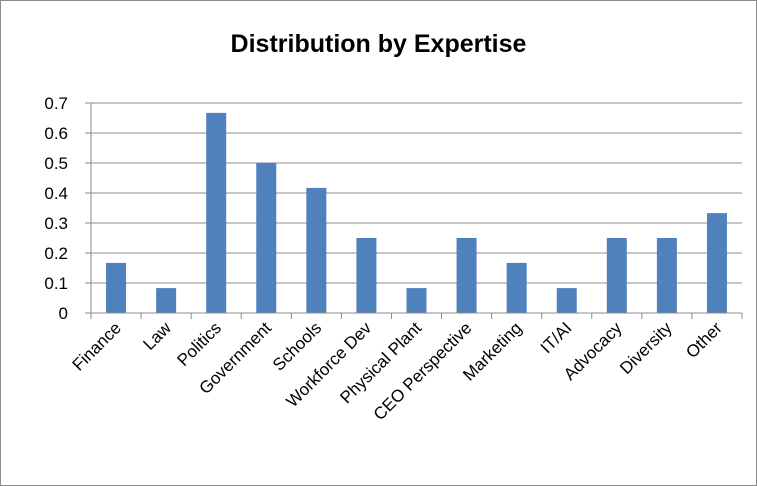 This screenshot has width=757, height=486. What do you see at coordinates (646, 348) in the screenshot?
I see `x-tick-label: Diversity` at bounding box center [646, 348].